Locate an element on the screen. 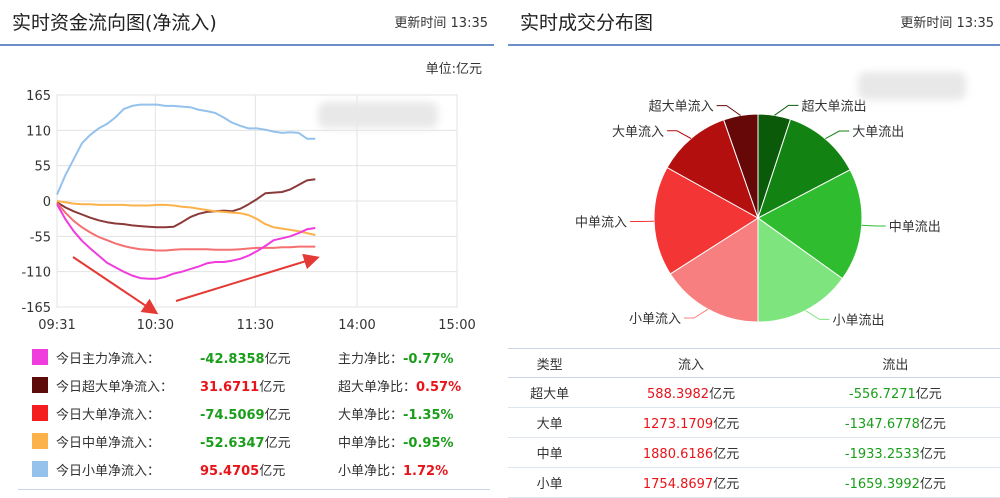 This screenshot has width=1000, height=498. legend-ratio-small-value: 1.72% is located at coordinates (426, 471).